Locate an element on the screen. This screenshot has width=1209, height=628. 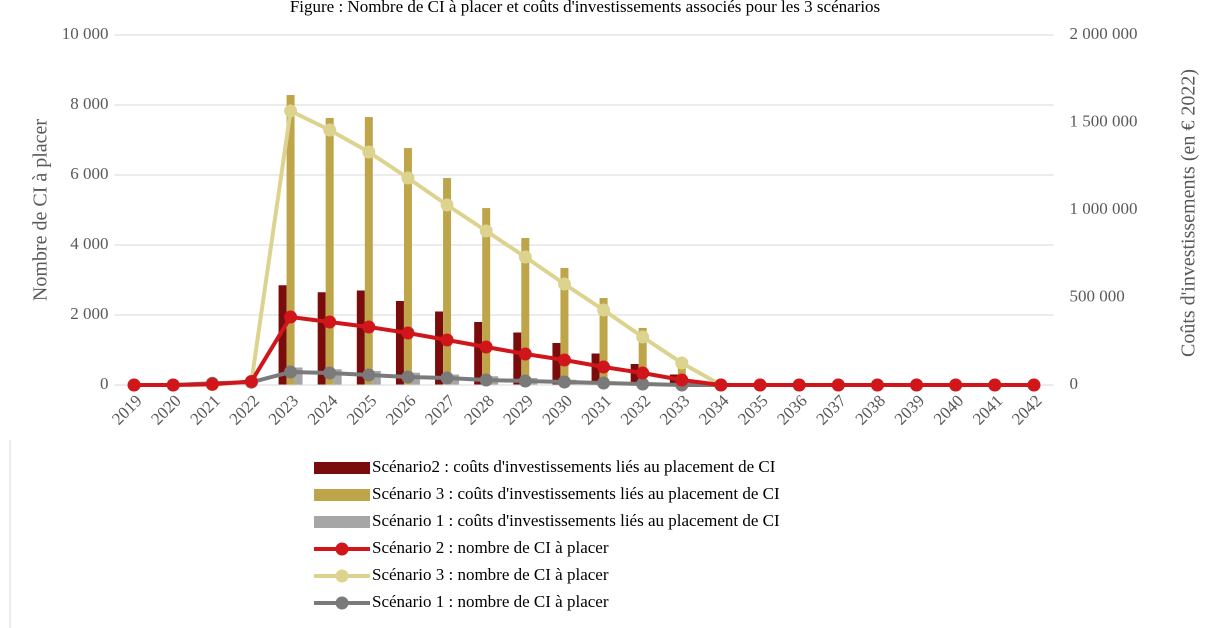
x-tick-label: 2029 is located at coordinates (517, 409).